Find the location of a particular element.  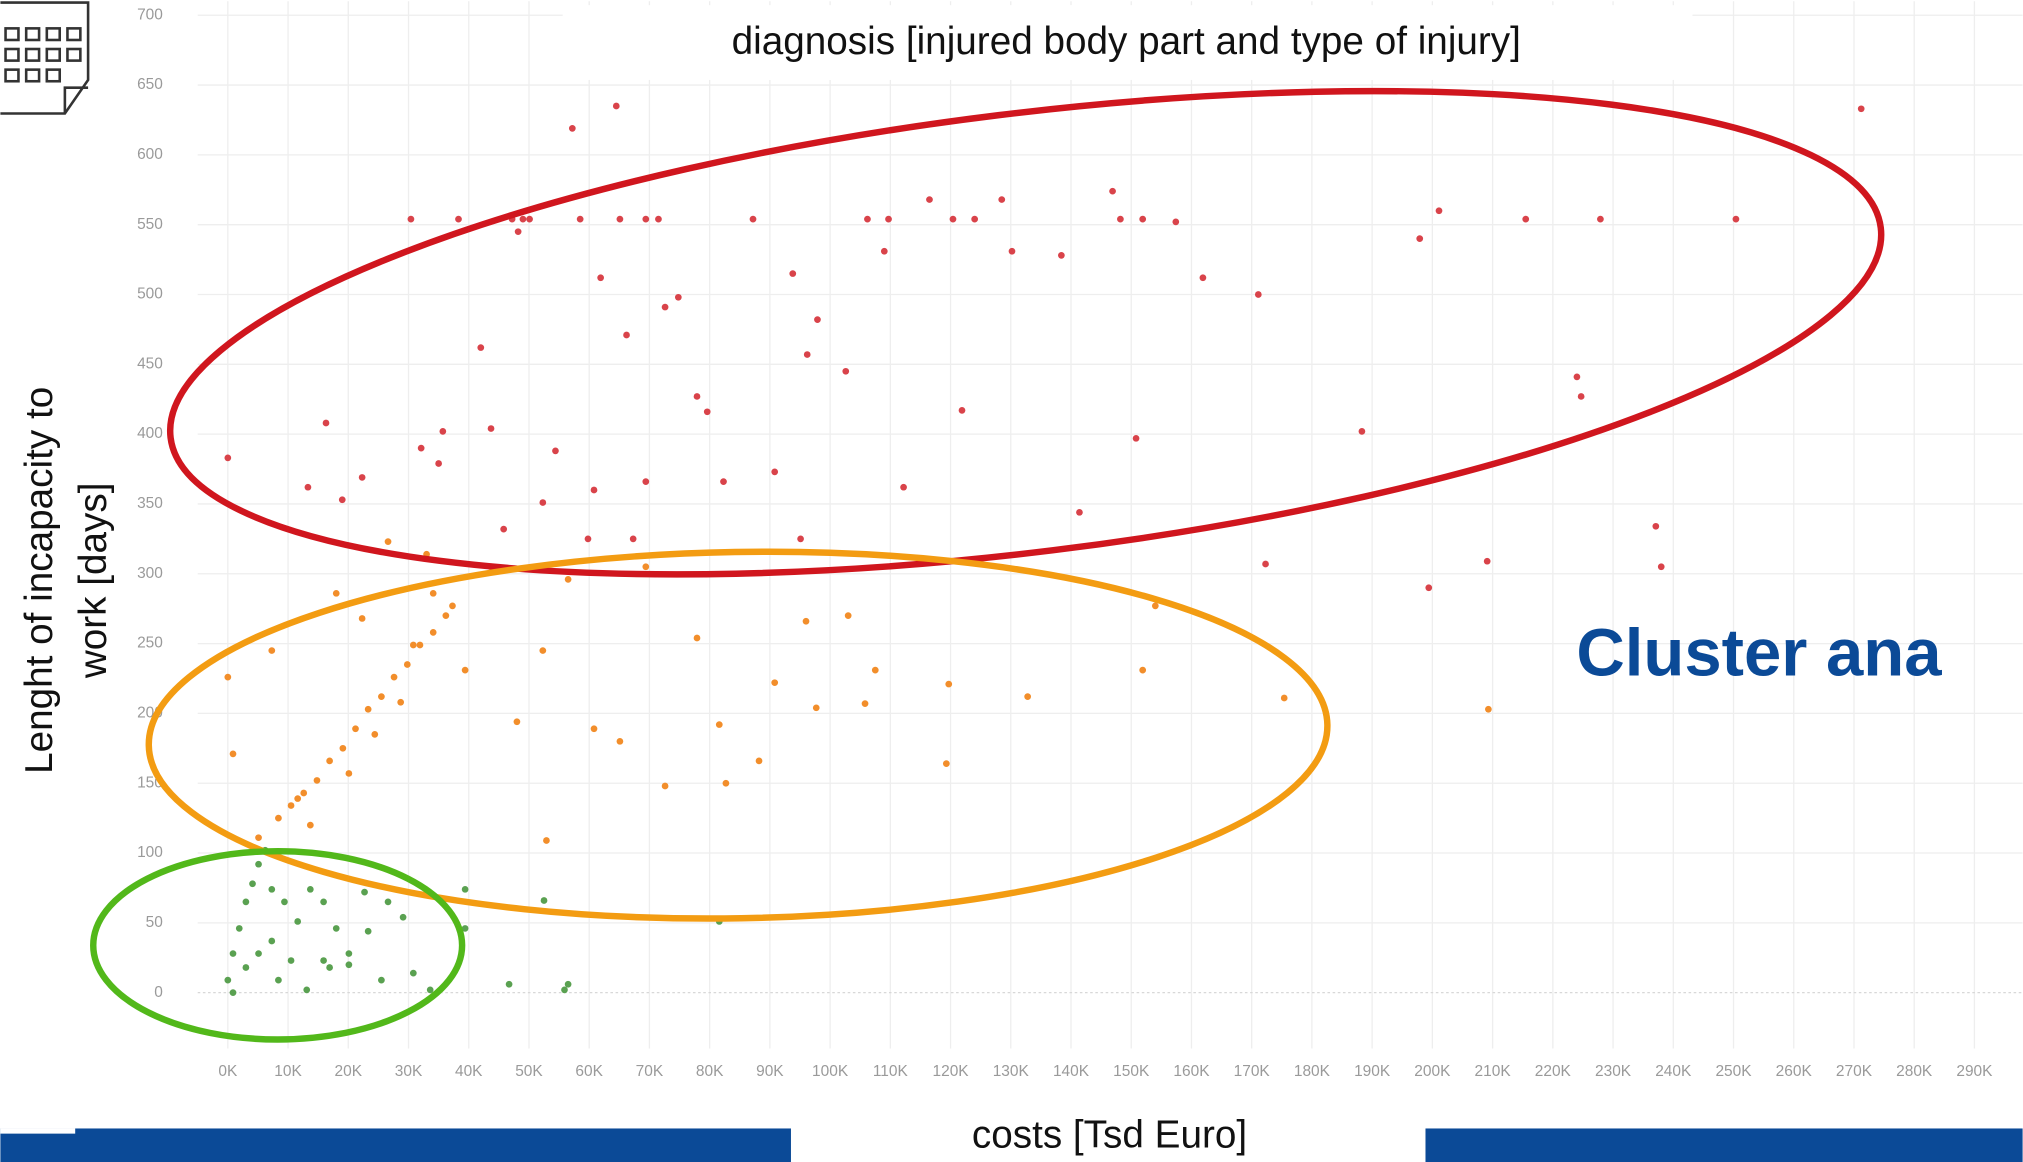

y-tick-label: 700 is located at coordinates (150, 14).